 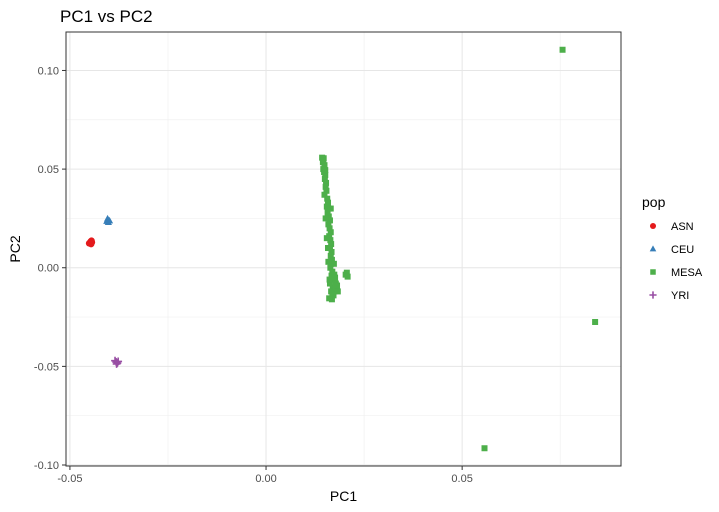 I want to click on data-point-asn, so click(x=91, y=241).